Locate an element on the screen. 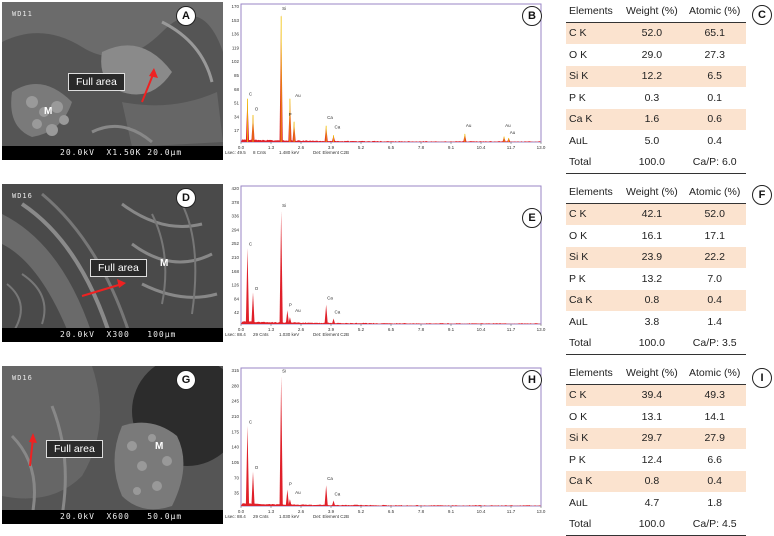 This screenshot has width=774, height=536. element-name: Total is located at coordinates (593, 525).